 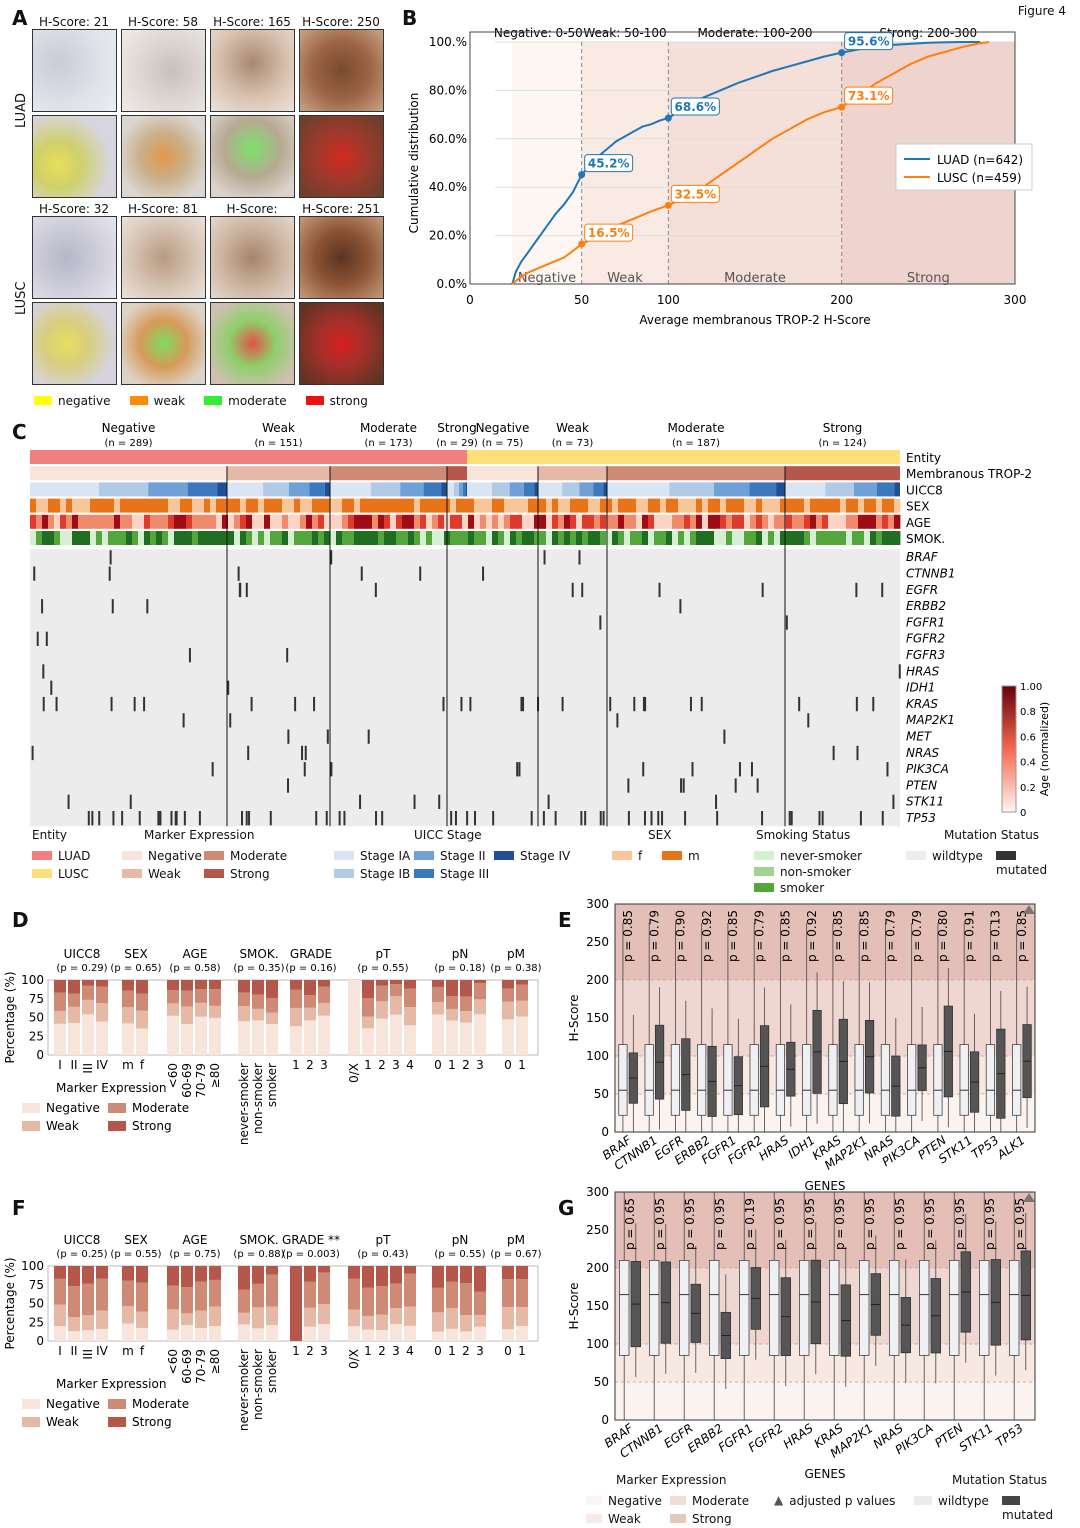 I want to click on x-tick-label: 70-79, so click(x=201, y=1080).